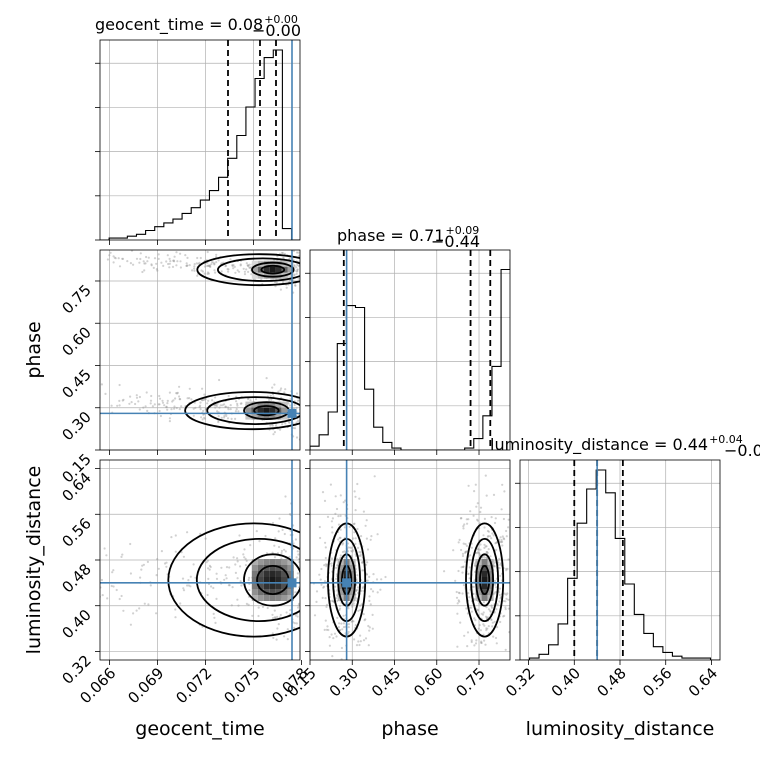  Describe the element at coordinates (292, 583) in the screenshot. I see `truth-marker` at that location.